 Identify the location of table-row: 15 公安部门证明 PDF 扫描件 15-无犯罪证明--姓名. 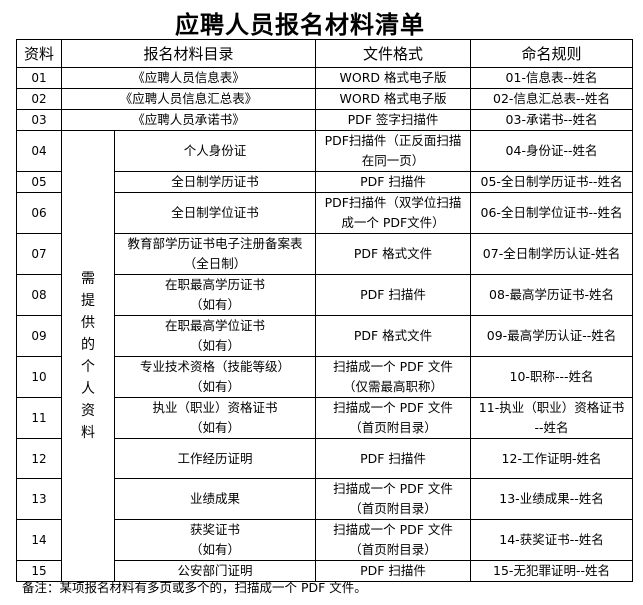
(325, 571).